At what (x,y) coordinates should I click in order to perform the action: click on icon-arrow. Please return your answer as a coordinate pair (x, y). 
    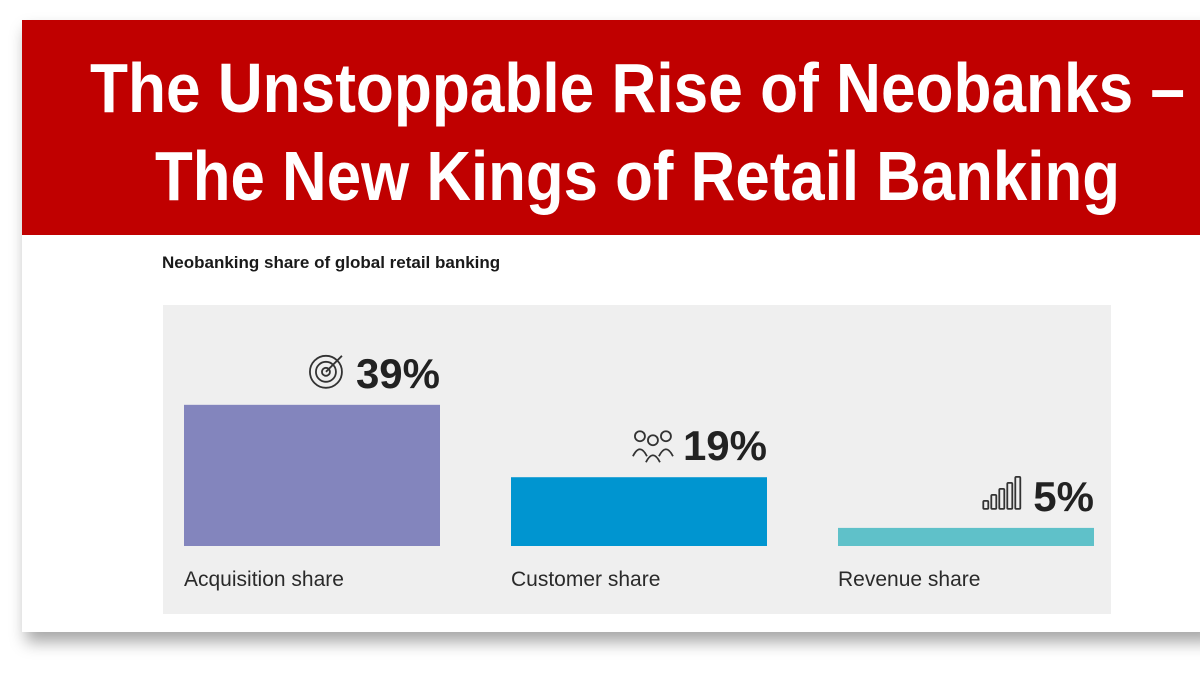
    Looking at the image, I should click on (334, 364).